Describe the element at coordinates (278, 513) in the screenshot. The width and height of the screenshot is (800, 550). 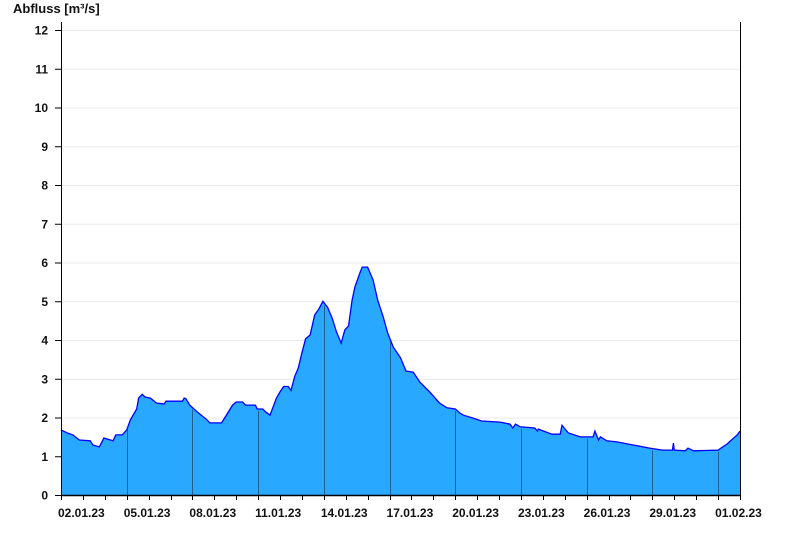
I see `x-tick-label: 11.01.23` at that location.